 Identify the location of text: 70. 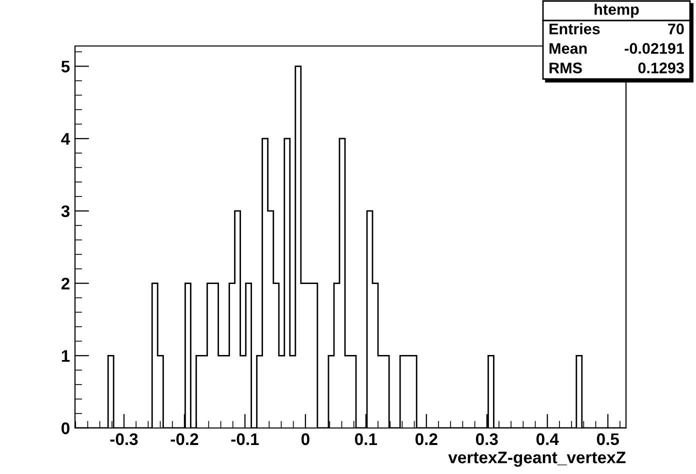
(676, 29).